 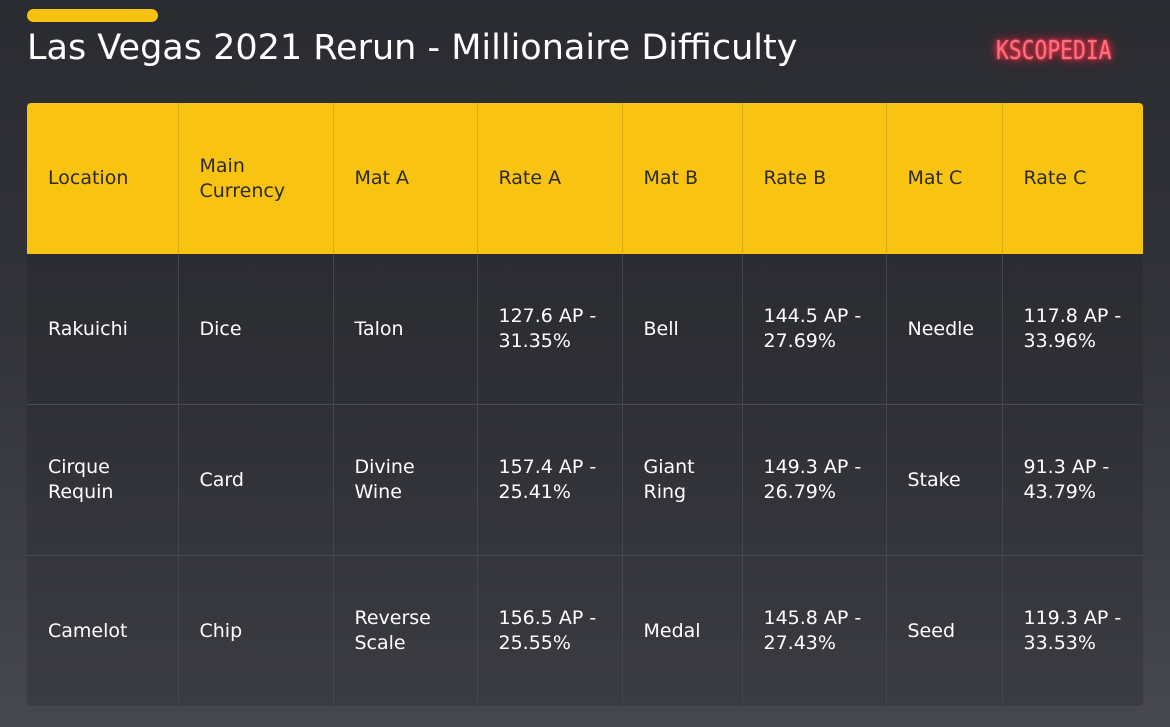 What do you see at coordinates (405, 178) in the screenshot?
I see `column-header-mat-a: Mat A` at bounding box center [405, 178].